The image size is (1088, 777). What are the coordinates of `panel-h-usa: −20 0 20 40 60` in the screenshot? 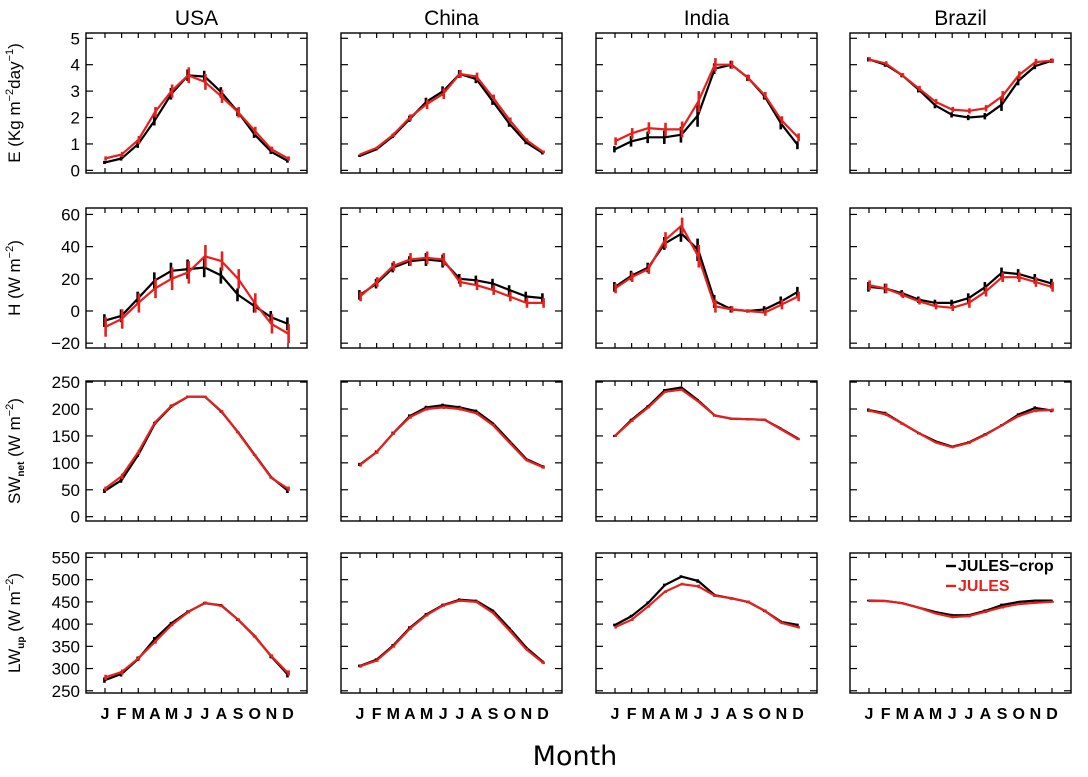 It's located at (179, 279).